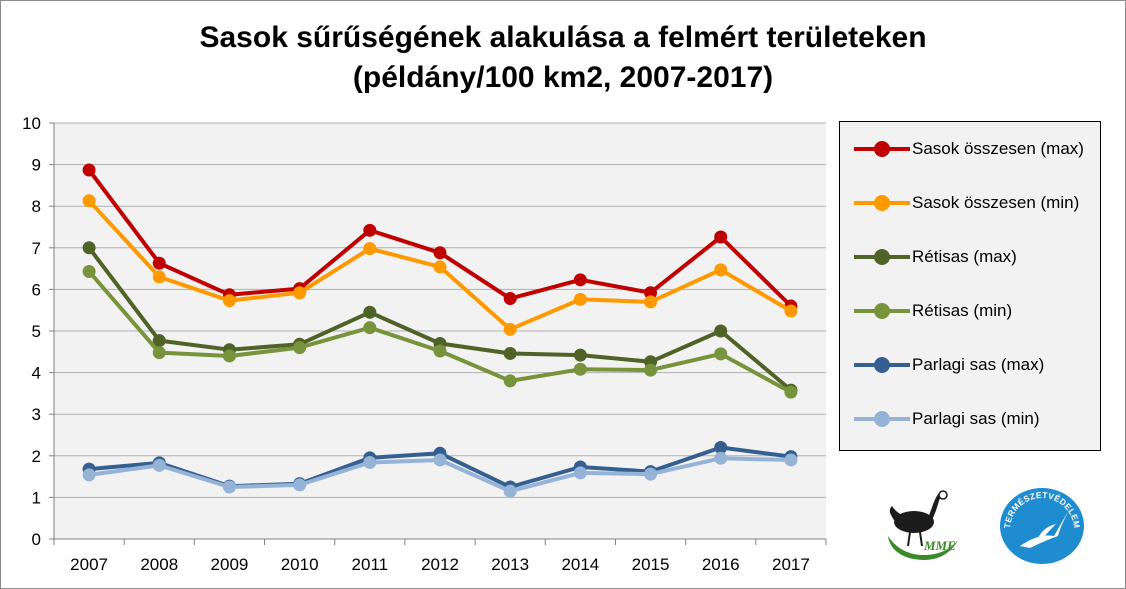 The height and width of the screenshot is (589, 1126). Describe the element at coordinates (791, 564) in the screenshot. I see `x-tick-label: 2017` at that location.